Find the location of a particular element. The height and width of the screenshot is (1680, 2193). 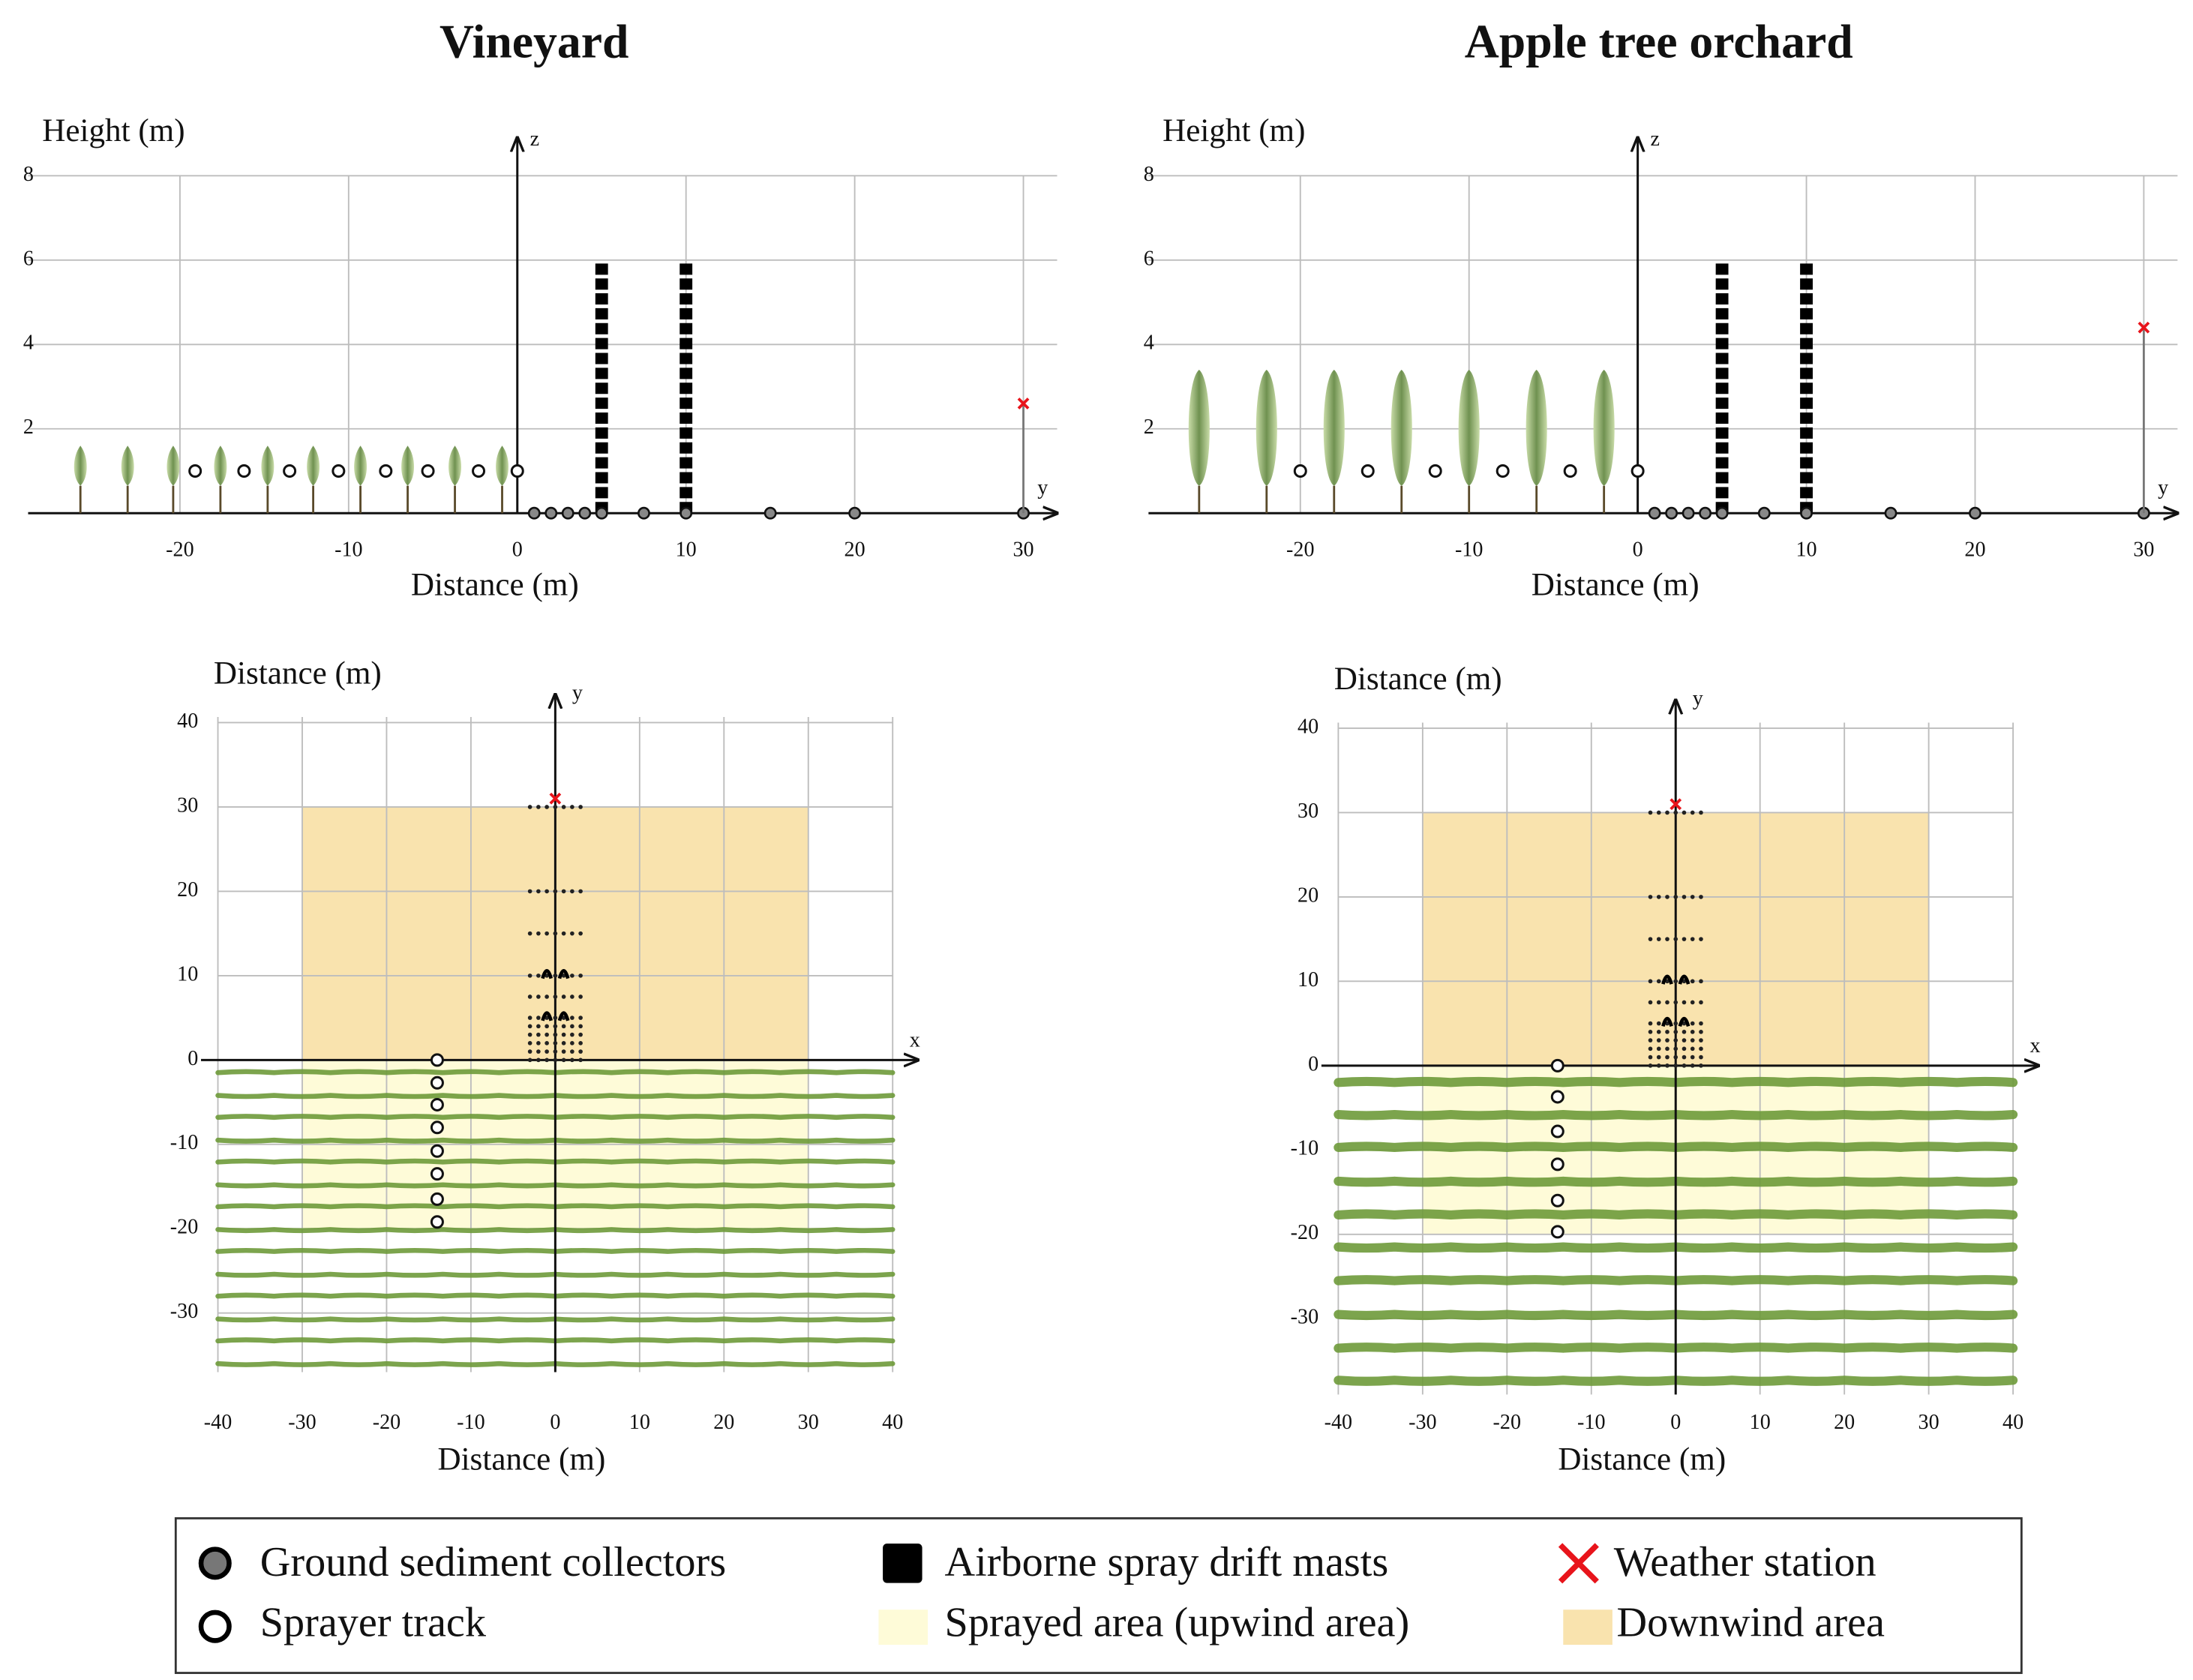

panel-title: Apple tree orchard is located at coordinates (1659, 41).